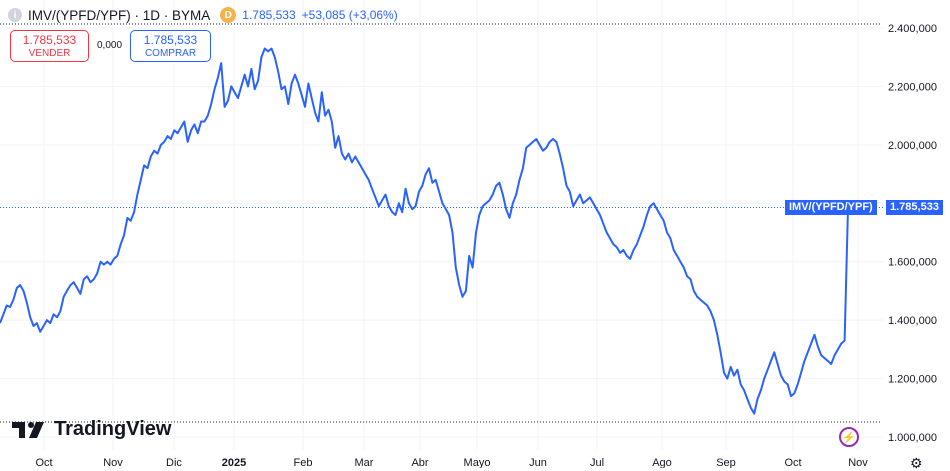 Image resolution: width=950 pixels, height=471 pixels. Describe the element at coordinates (110, 45) in the screenshot. I see `spread-value: 0,000` at that location.